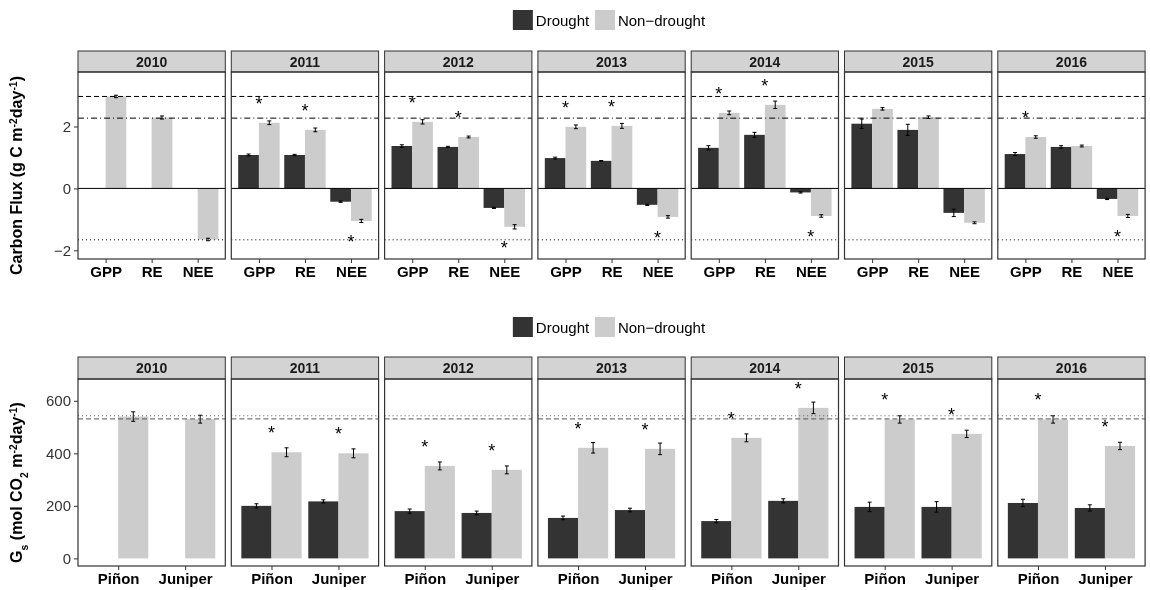  What do you see at coordinates (66, 126) in the screenshot?
I see `y-tick-label: 2` at bounding box center [66, 126].